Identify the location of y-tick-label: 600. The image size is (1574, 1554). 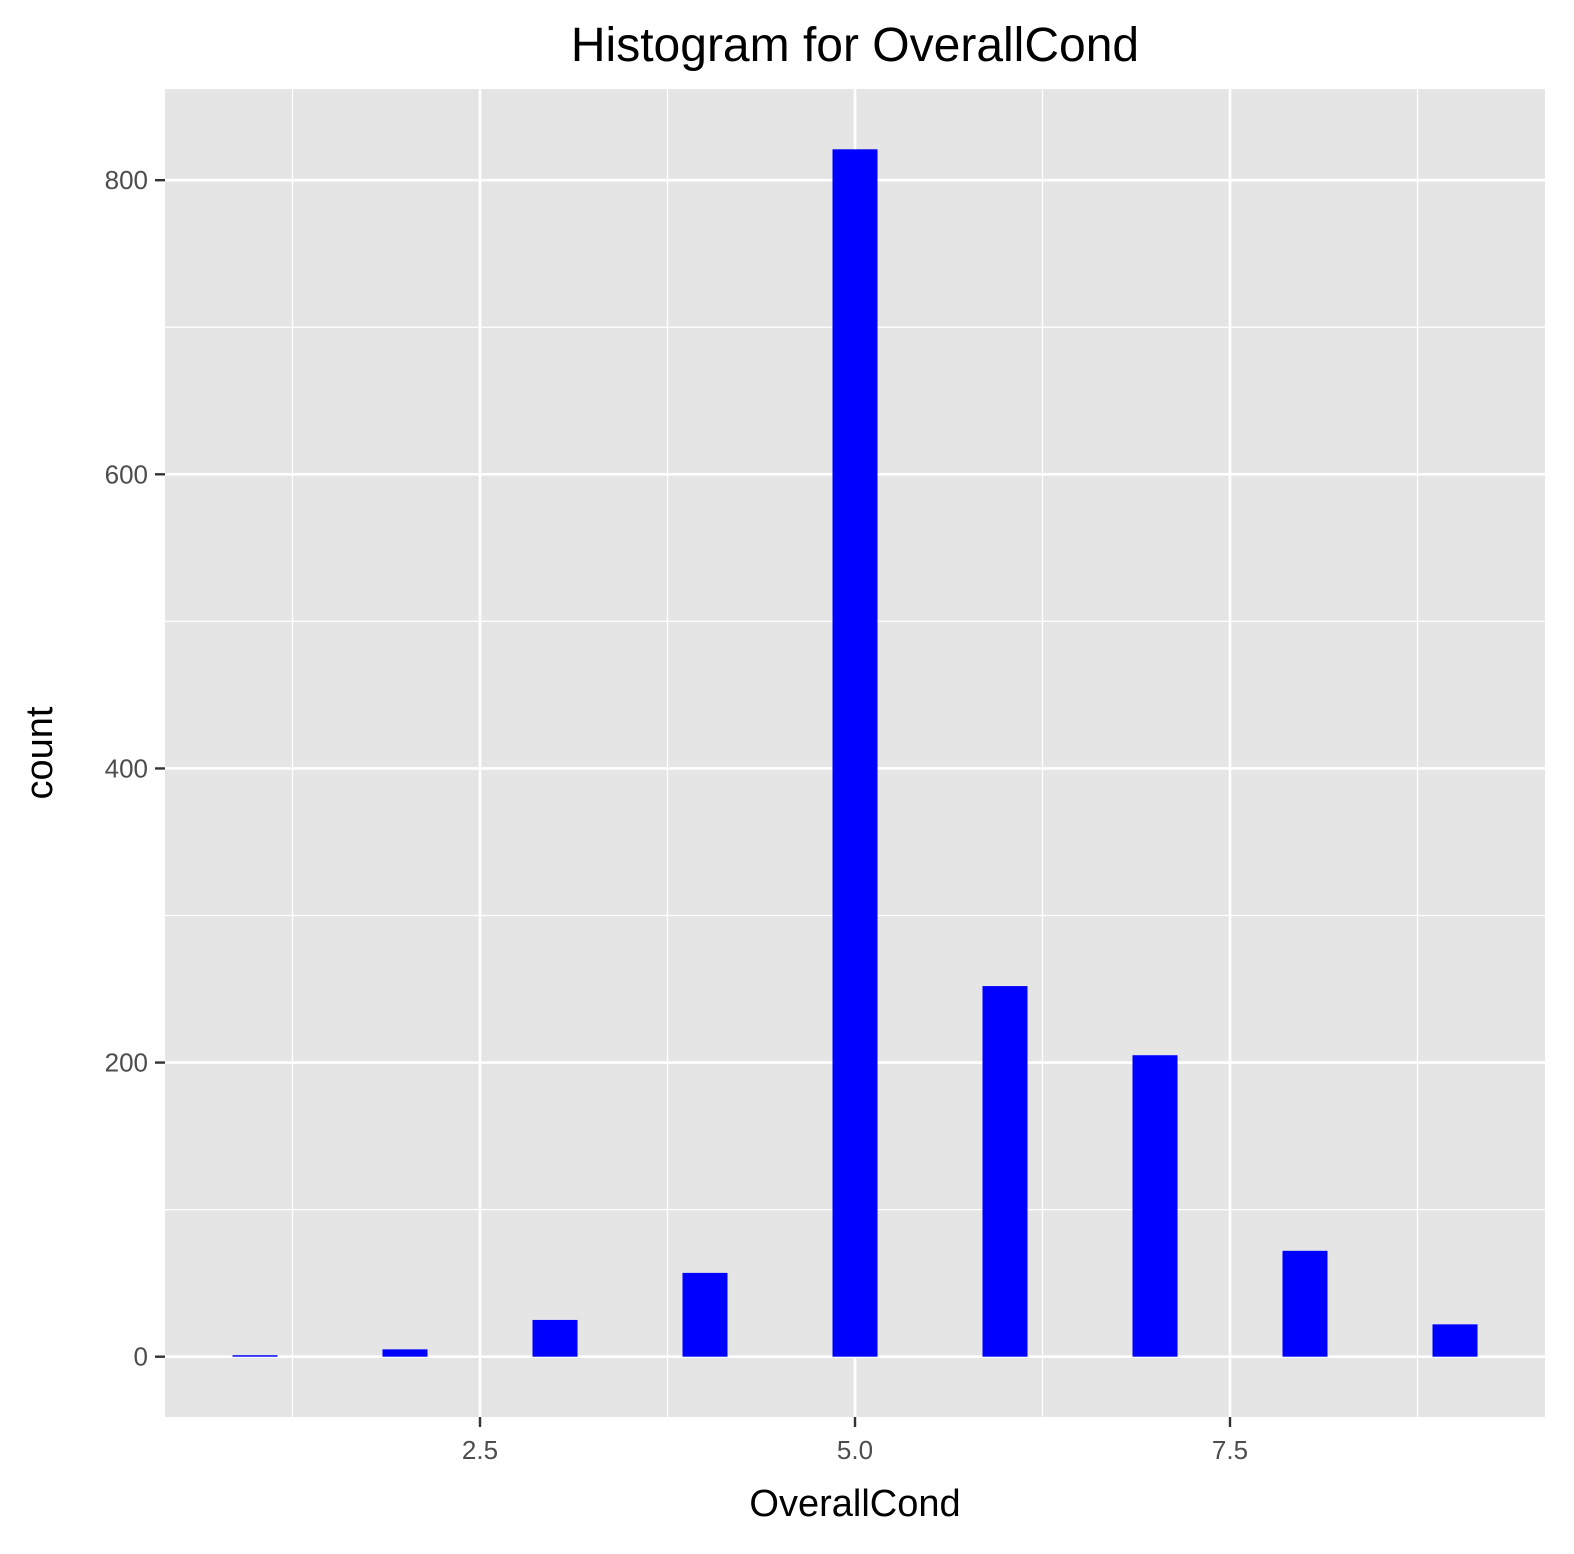
(126, 474).